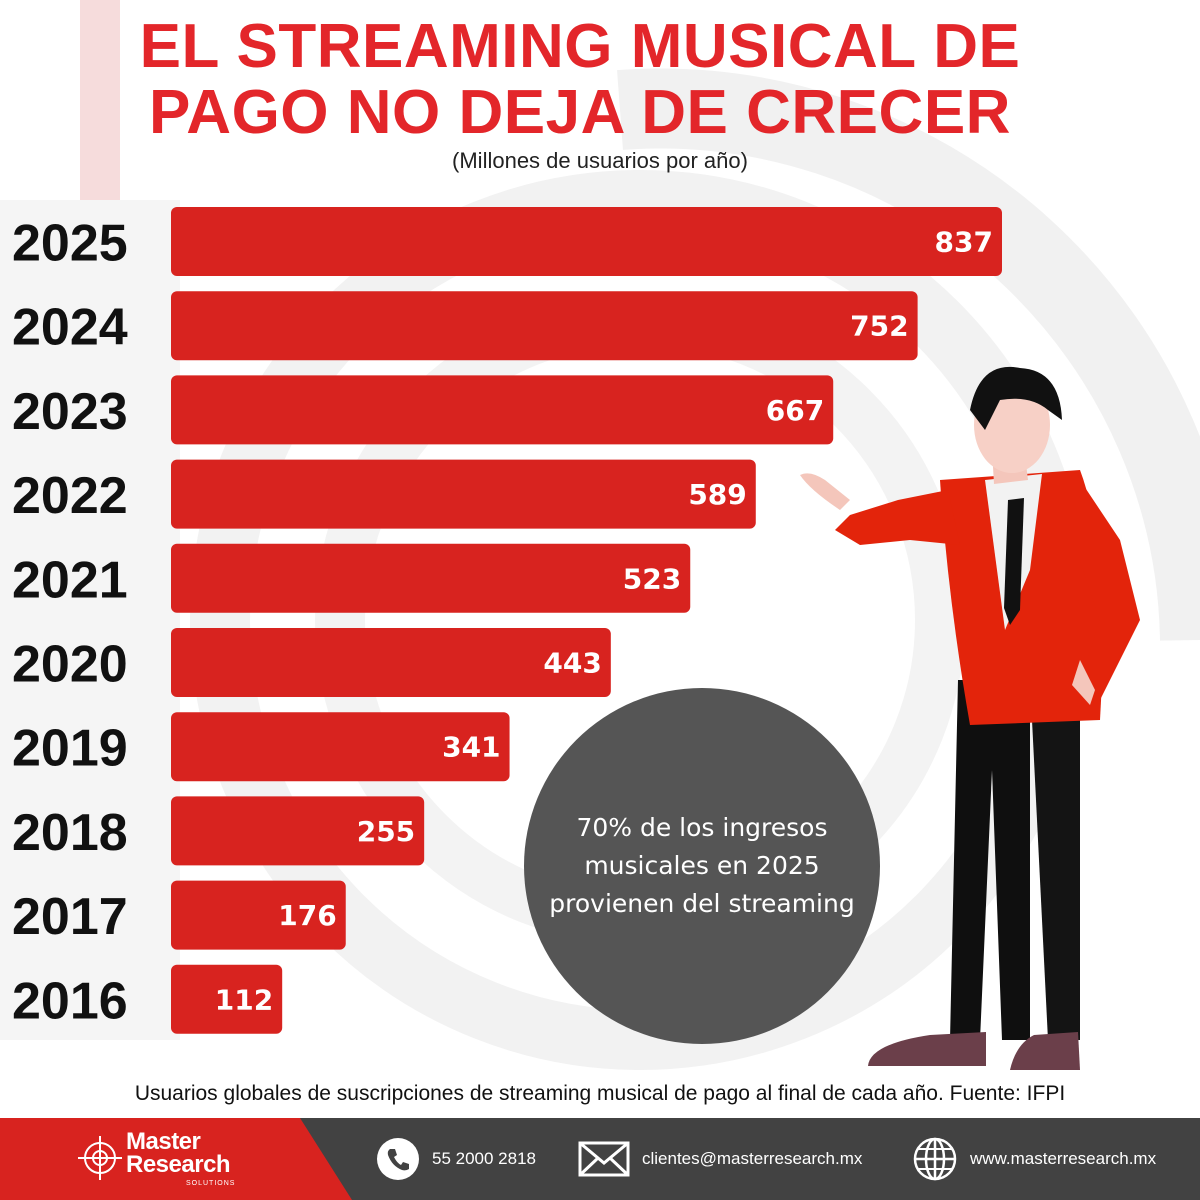 The width and height of the screenshot is (1200, 1200). I want to click on chart-subtitle: (Millones de usuarios por año), so click(600, 160).